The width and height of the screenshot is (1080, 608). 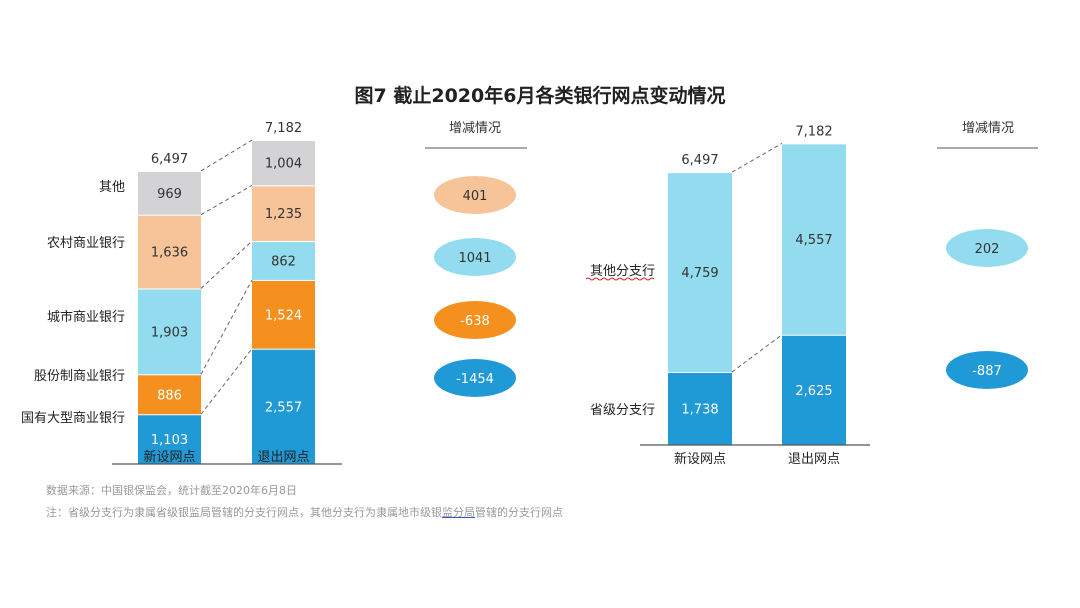 I want to click on data-label: 1,103, so click(x=169, y=440).